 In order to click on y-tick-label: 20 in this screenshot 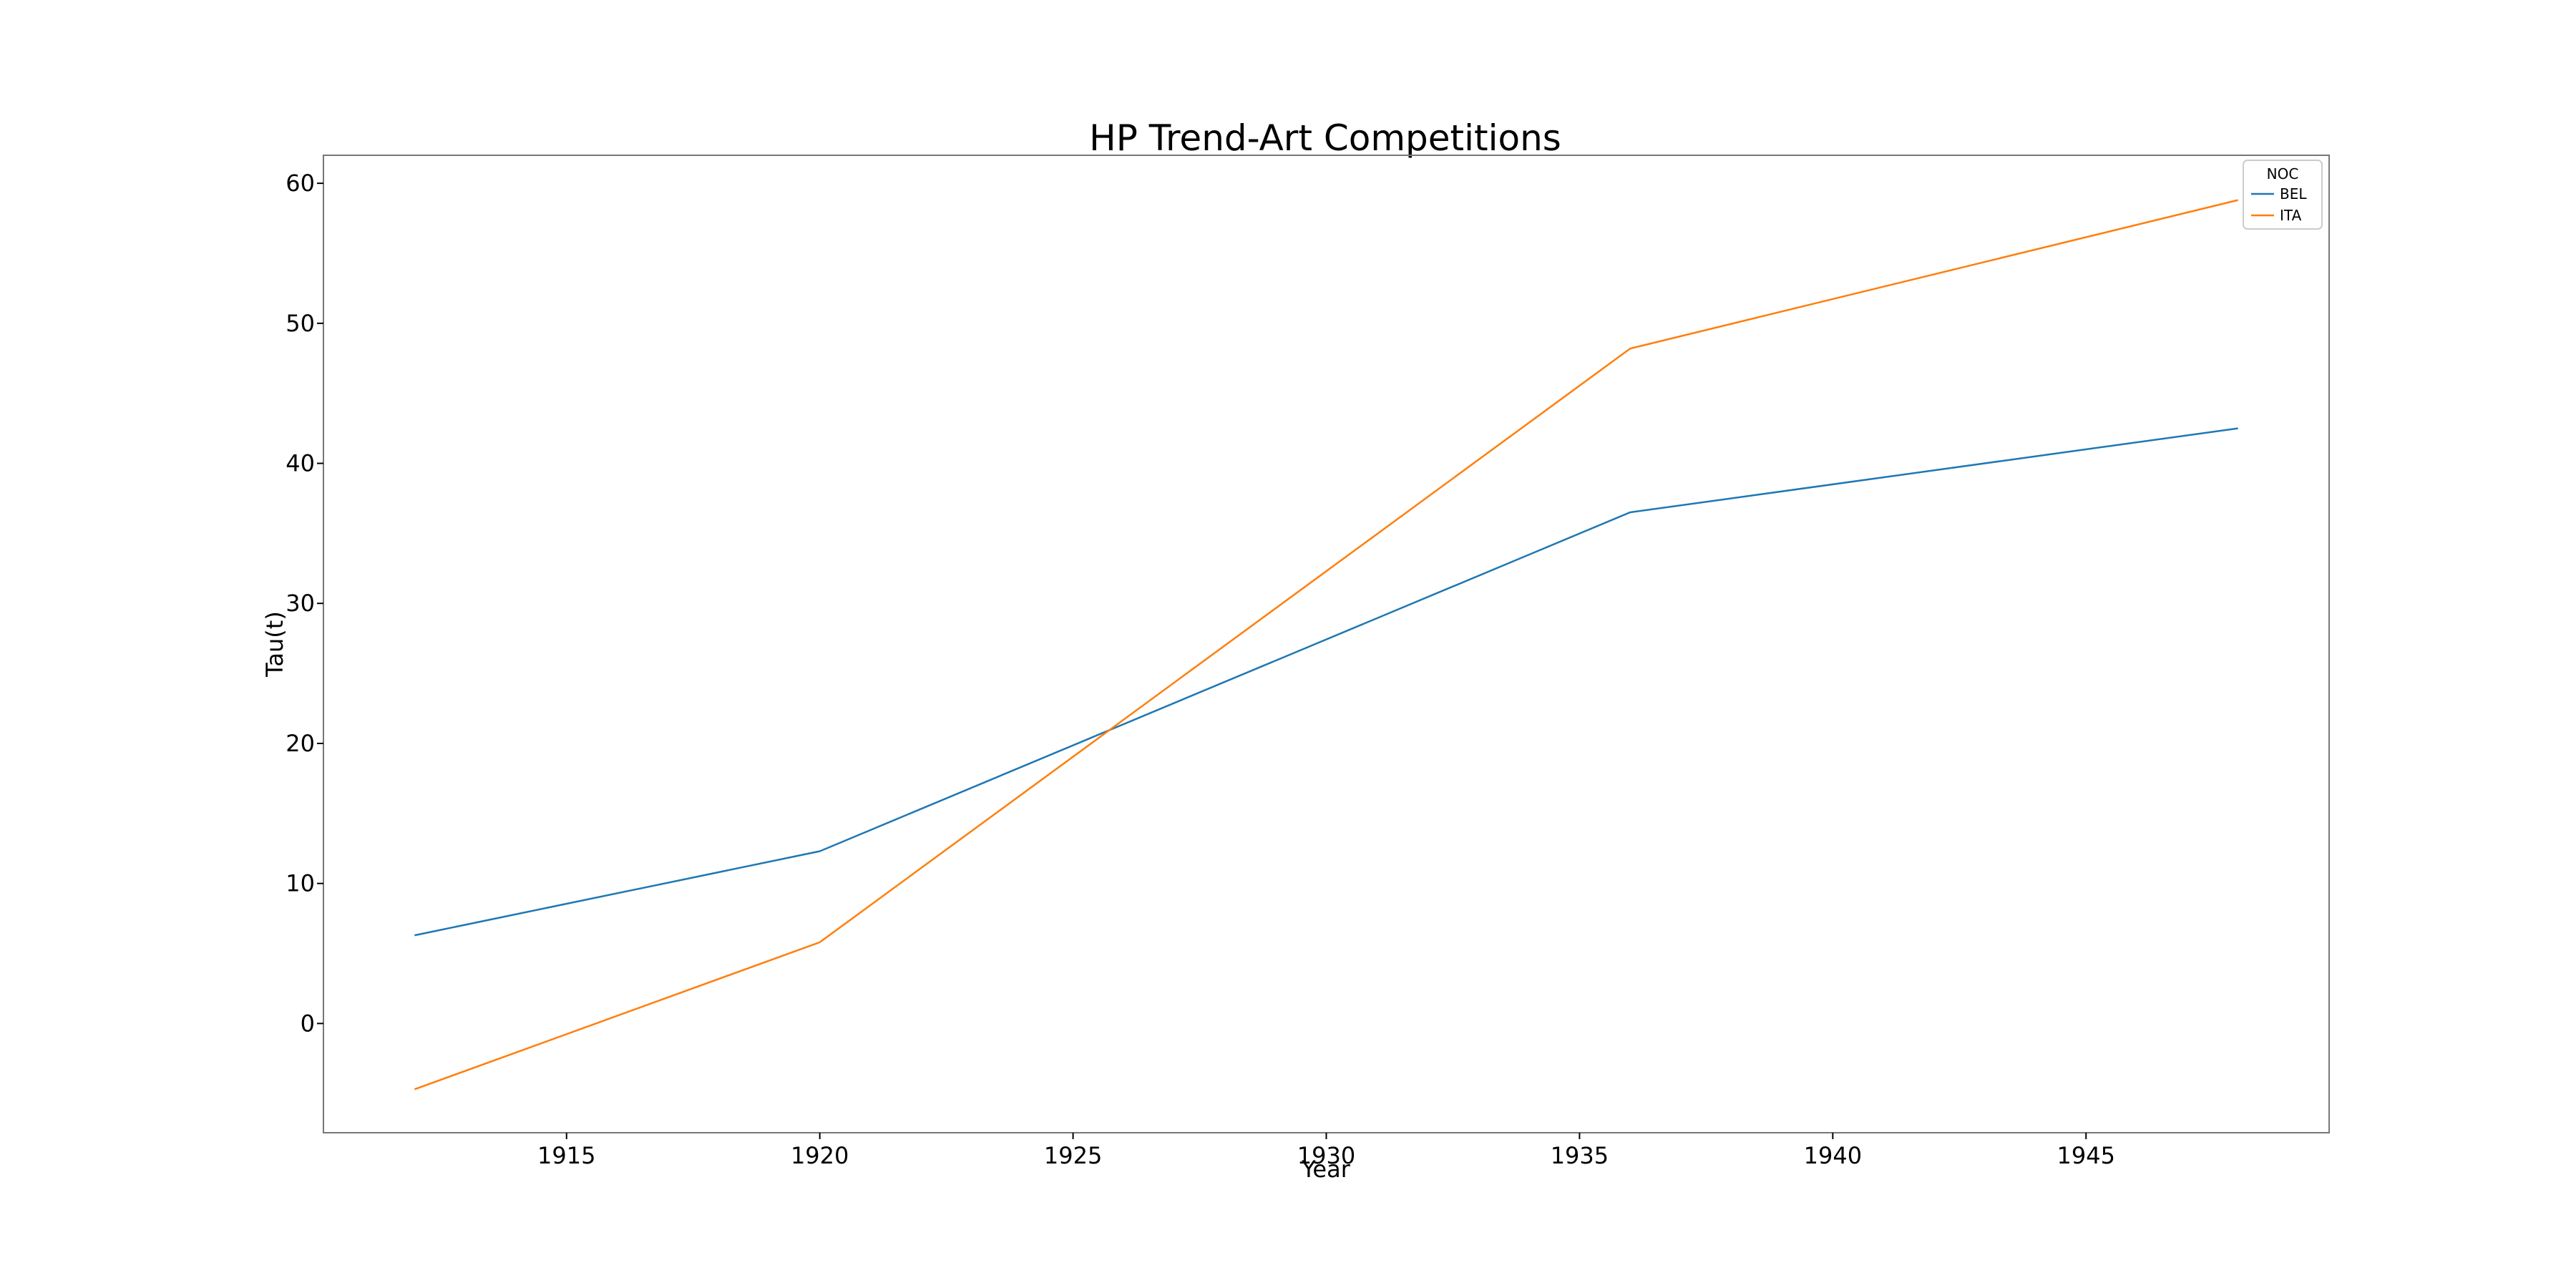, I will do `click(300, 743)`.